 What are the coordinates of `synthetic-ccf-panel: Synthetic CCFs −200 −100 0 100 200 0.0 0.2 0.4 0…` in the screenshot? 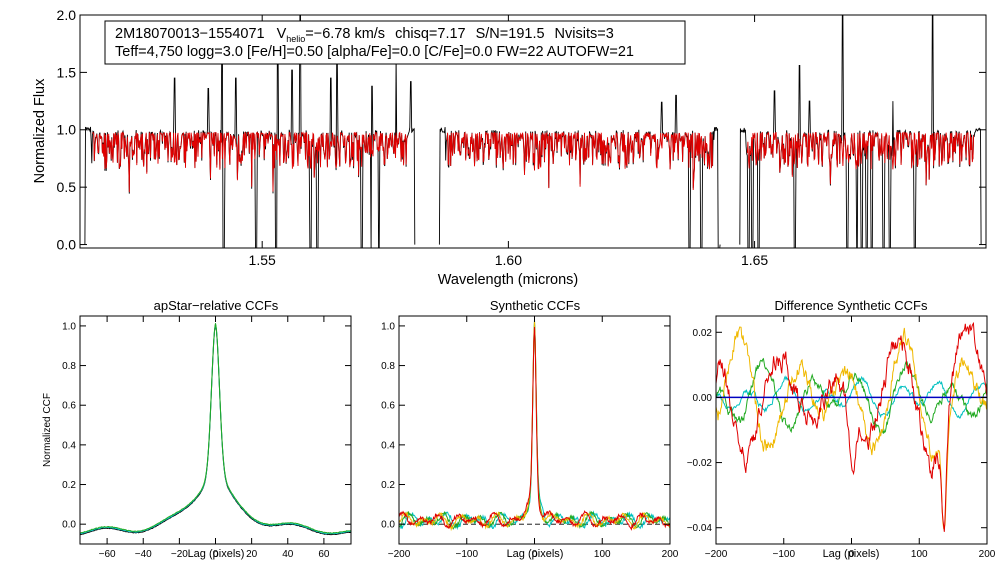 It's located at (530, 429).